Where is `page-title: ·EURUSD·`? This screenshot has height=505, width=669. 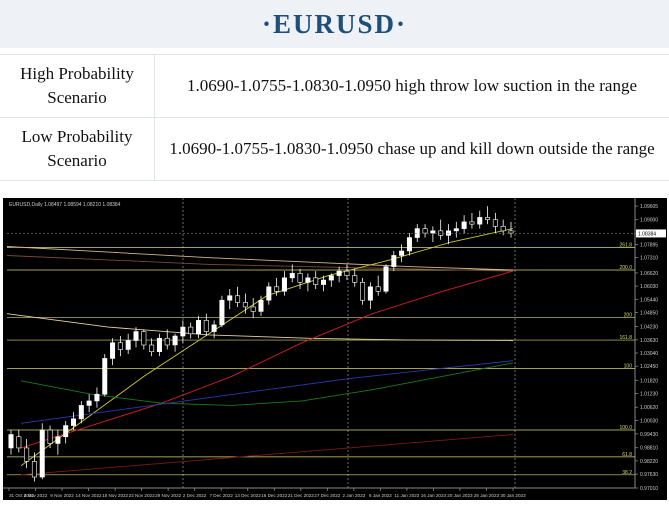
page-title: ·EURUSD· is located at coordinates (334, 24).